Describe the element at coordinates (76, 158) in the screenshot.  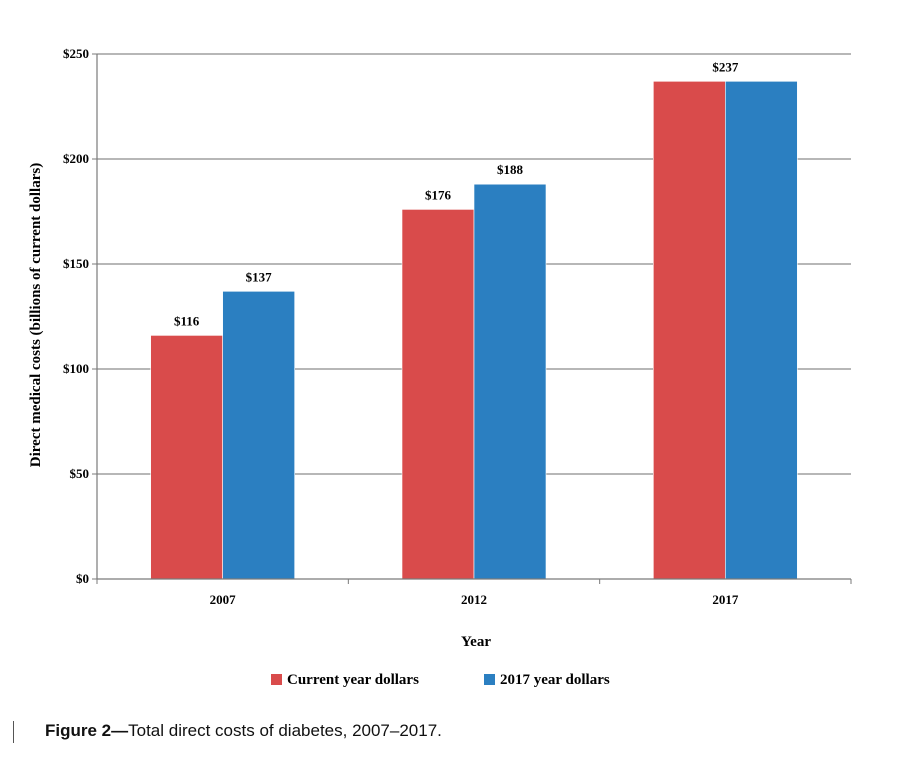
I see `y-tick-label: $200` at that location.